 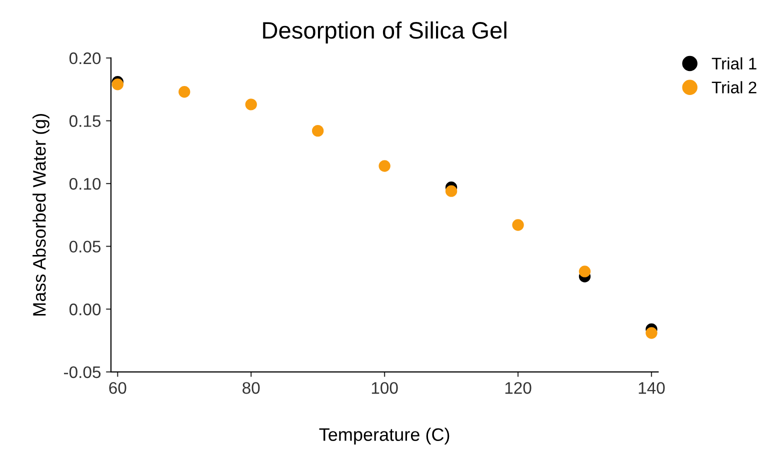 What do you see at coordinates (117, 388) in the screenshot?
I see `x-tick-label: 60` at bounding box center [117, 388].